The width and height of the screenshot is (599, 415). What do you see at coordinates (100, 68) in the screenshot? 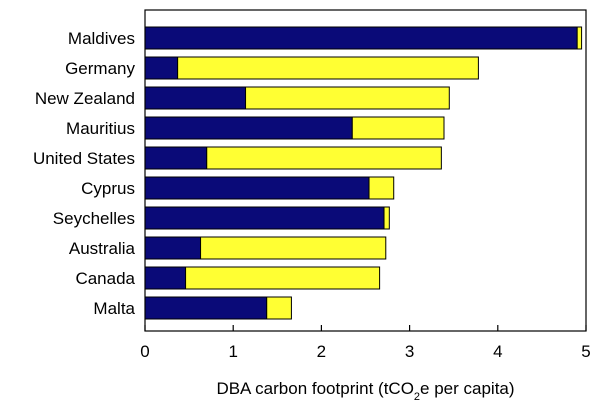
I see `category-label: Germany` at bounding box center [100, 68].